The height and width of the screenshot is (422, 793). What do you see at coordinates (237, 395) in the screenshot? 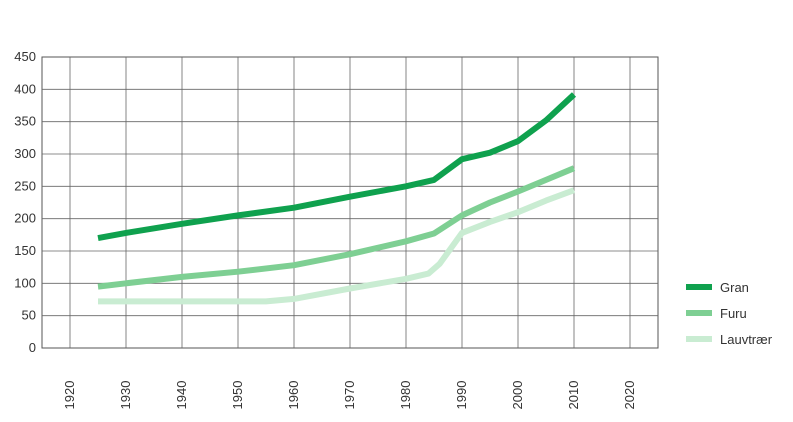
I see `x-tick-label: 1950` at bounding box center [237, 395].